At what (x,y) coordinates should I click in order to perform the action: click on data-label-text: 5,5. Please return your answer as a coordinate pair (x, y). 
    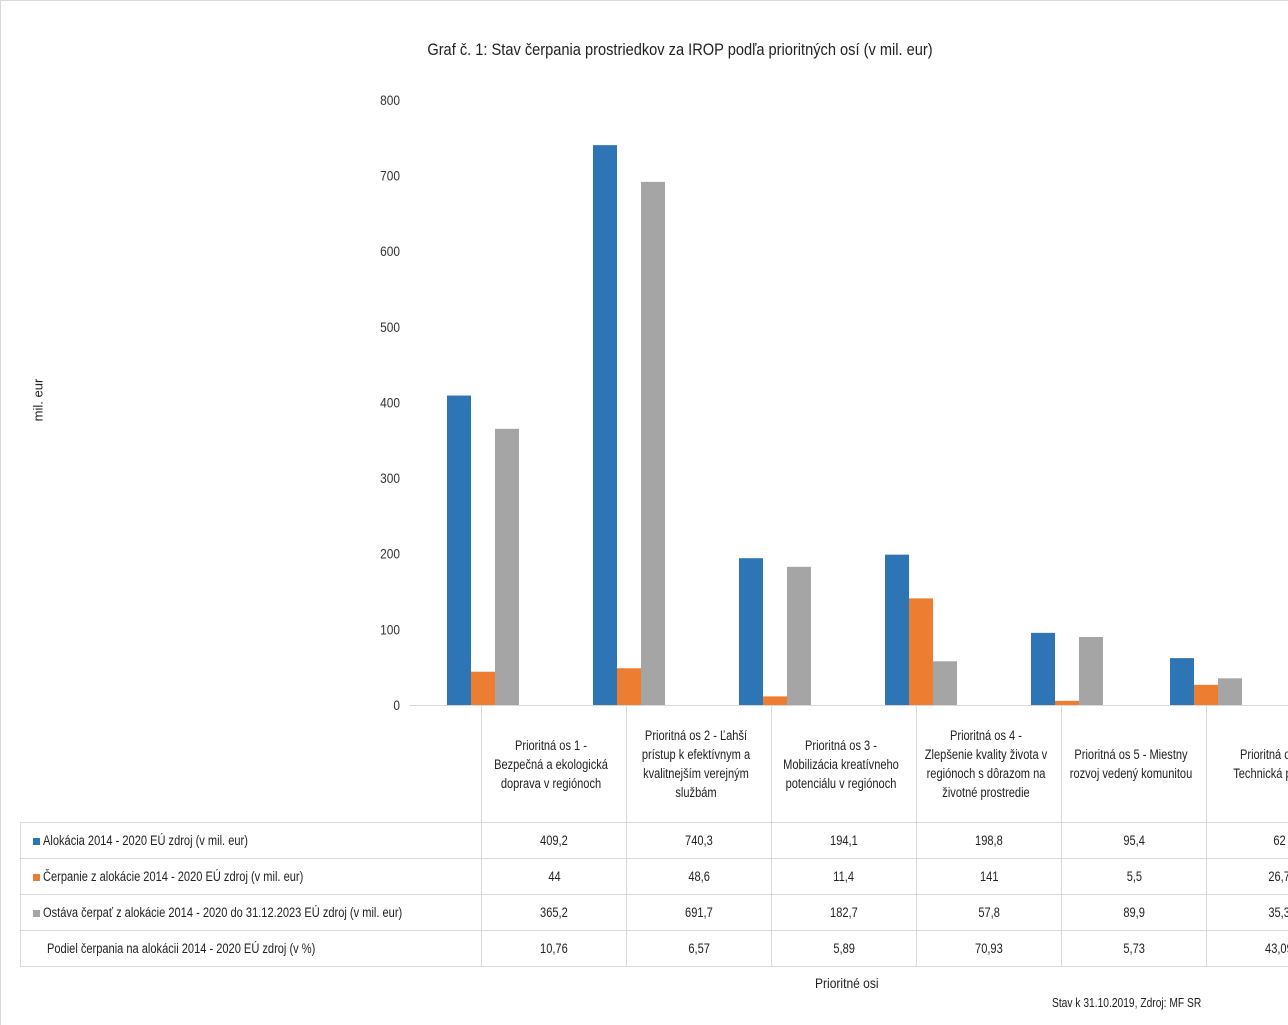
    Looking at the image, I should click on (1134, 876).